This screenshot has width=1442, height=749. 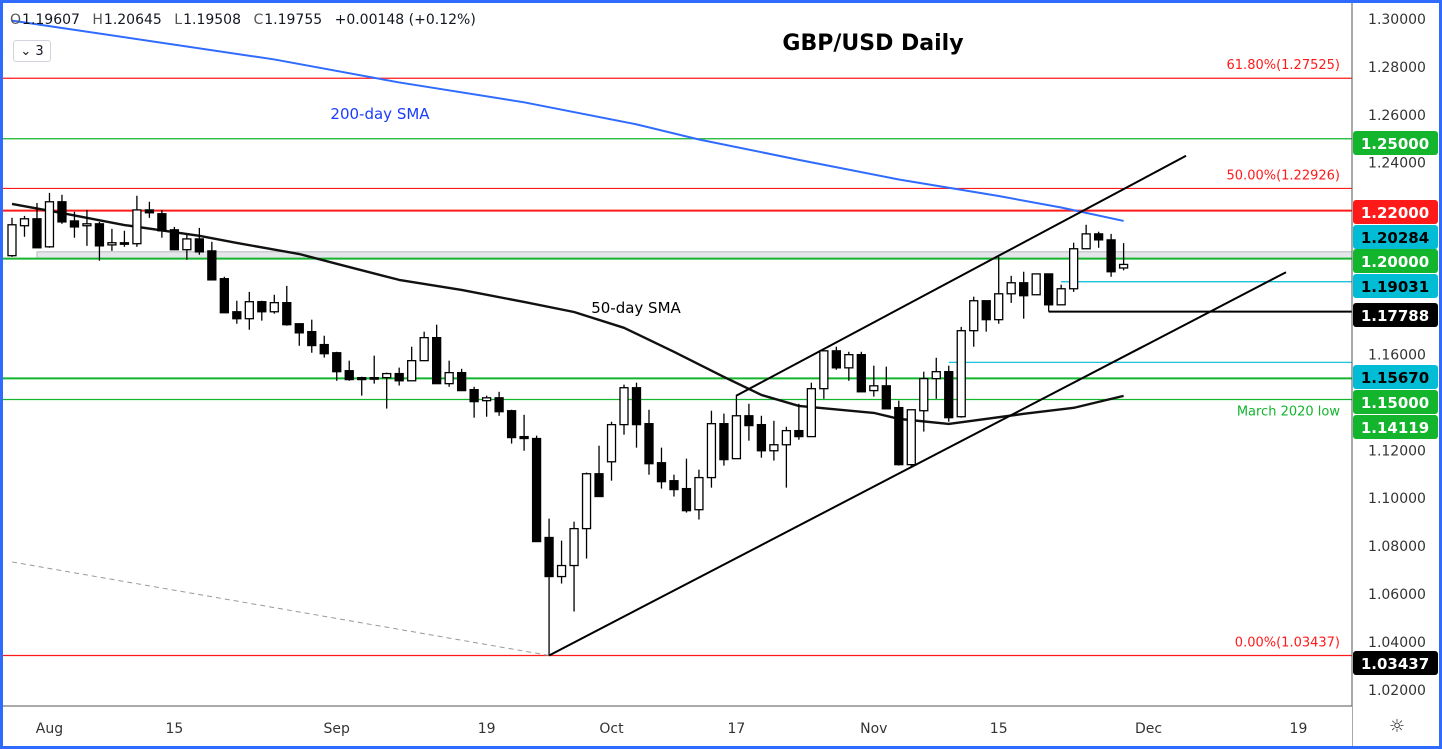 What do you see at coordinates (1397, 595) in the screenshot?
I see `y-tick-label: 1.06000` at bounding box center [1397, 595].